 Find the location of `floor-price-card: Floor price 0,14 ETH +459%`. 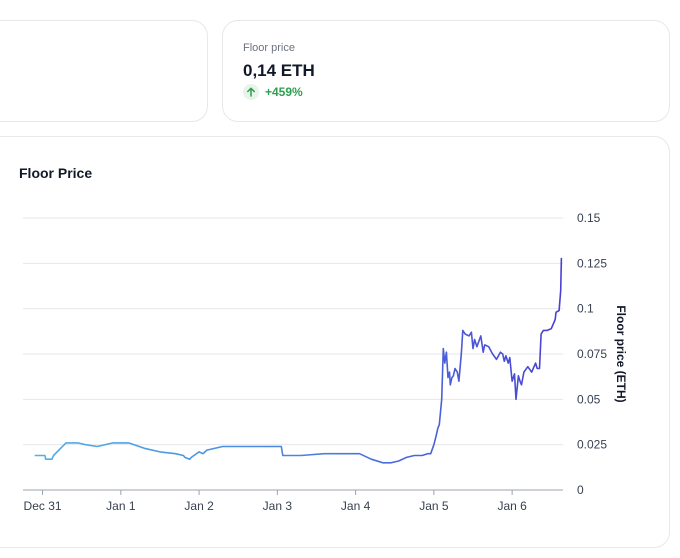

floor-price-card: Floor price 0,14 ETH +459% is located at coordinates (446, 71).